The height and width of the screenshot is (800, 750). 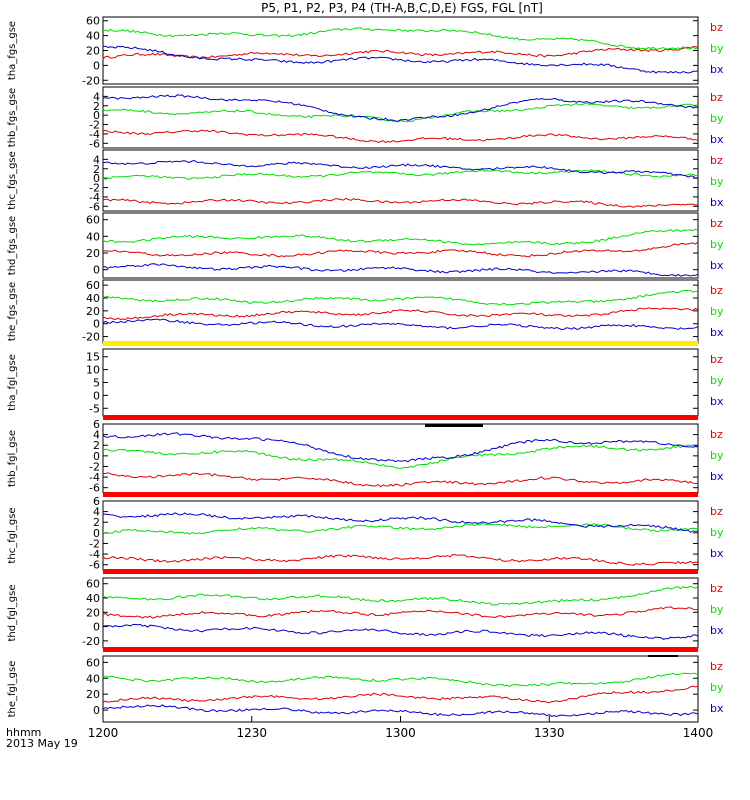 What do you see at coordinates (12, 535) in the screenshot?
I see `y-axis-label: thc_fgl_gse` at bounding box center [12, 535].